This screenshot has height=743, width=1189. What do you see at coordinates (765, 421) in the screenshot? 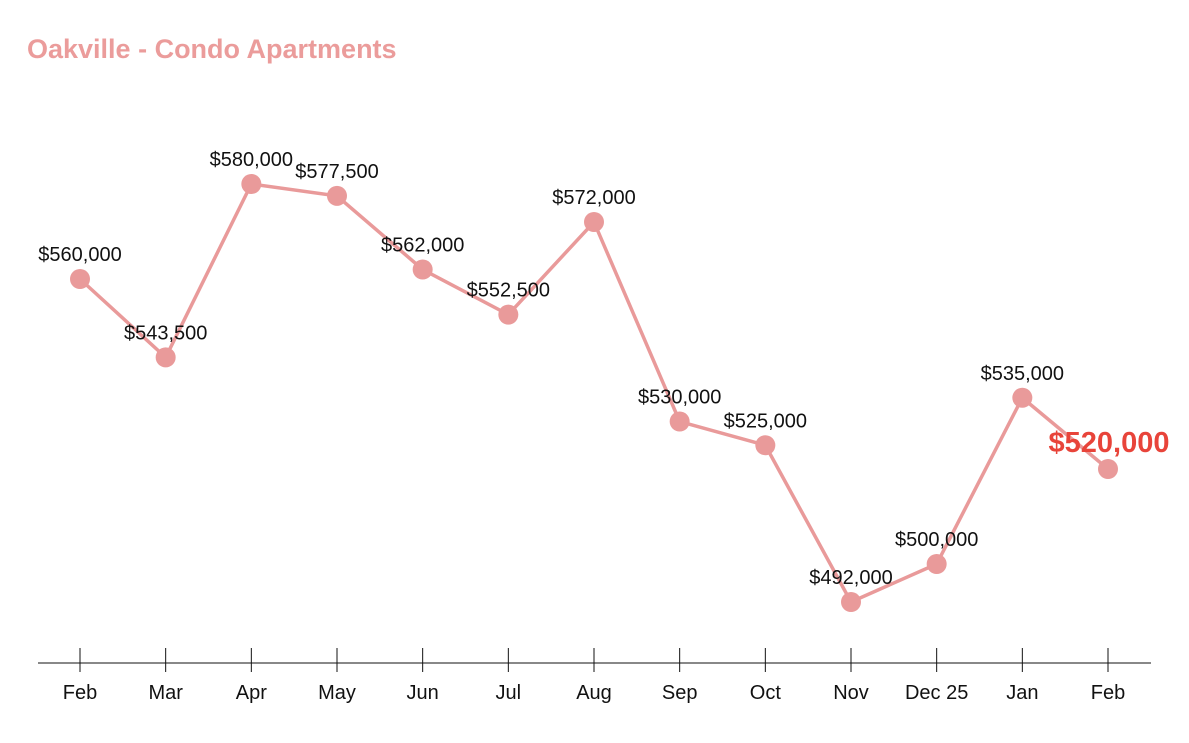
I see `data-label: $525,000` at bounding box center [765, 421].